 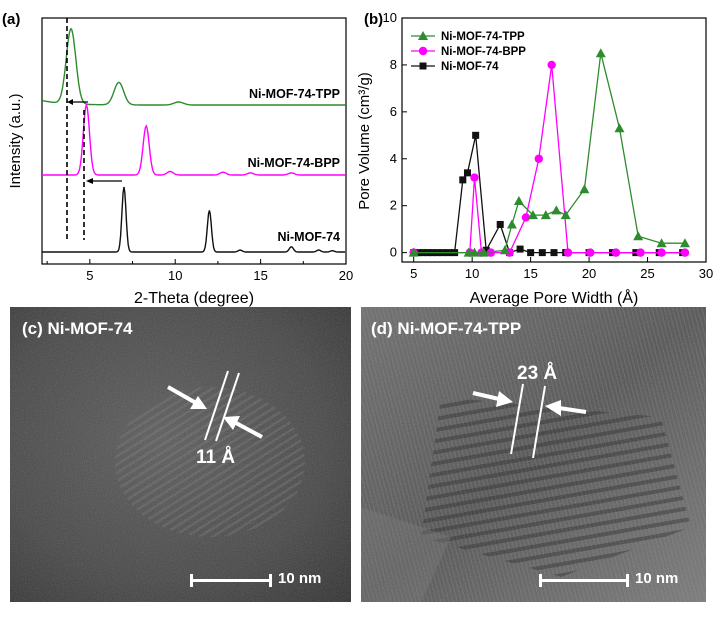 I want to click on tem-c-scale-label: 10 nm, so click(x=300, y=578).